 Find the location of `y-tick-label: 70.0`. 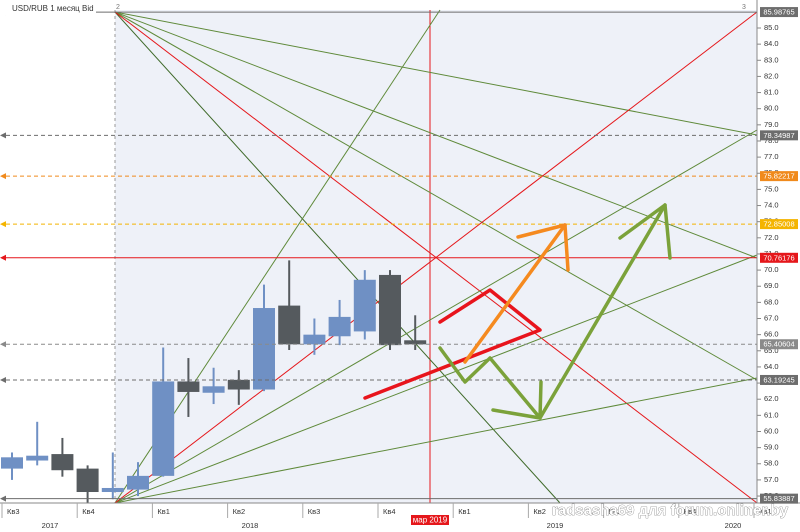

y-tick-label: 70.0 is located at coordinates (771, 269).